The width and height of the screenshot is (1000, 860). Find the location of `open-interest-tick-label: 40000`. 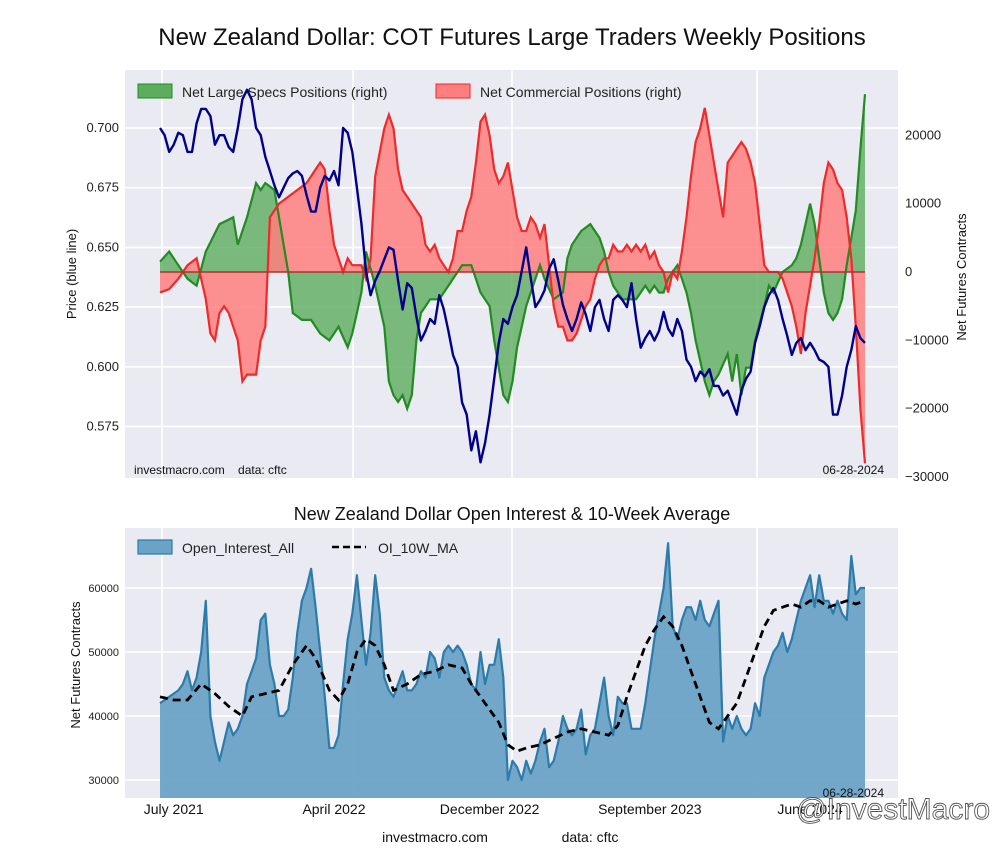

open-interest-tick-label: 40000 is located at coordinates (103, 717).